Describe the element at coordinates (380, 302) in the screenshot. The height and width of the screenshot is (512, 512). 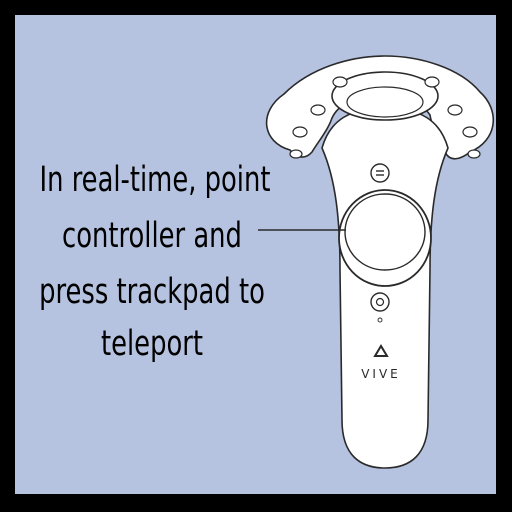
I see `system-button` at that location.